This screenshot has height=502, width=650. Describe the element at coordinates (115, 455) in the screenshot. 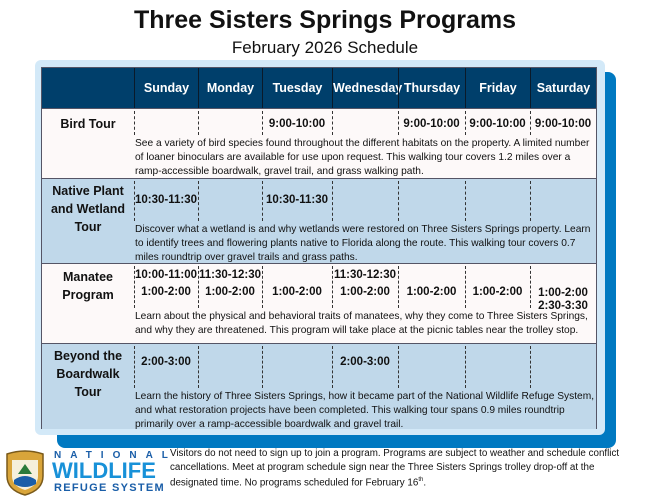

I see `logo-national: NATIONAL` at that location.